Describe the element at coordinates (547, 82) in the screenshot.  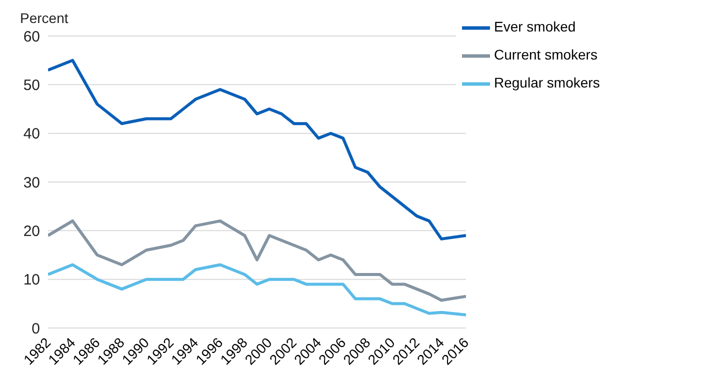
I see `legend-label: Regular smokers` at that location.